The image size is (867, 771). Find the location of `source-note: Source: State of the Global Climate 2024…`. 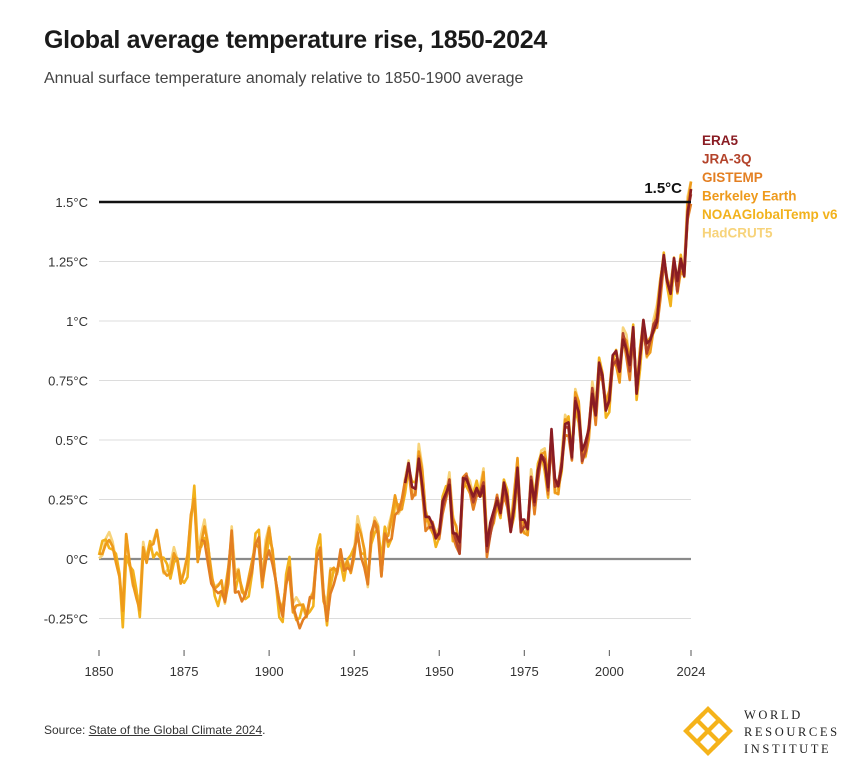

source-note: Source: State of the Global Climate 2024… is located at coordinates (154, 730).